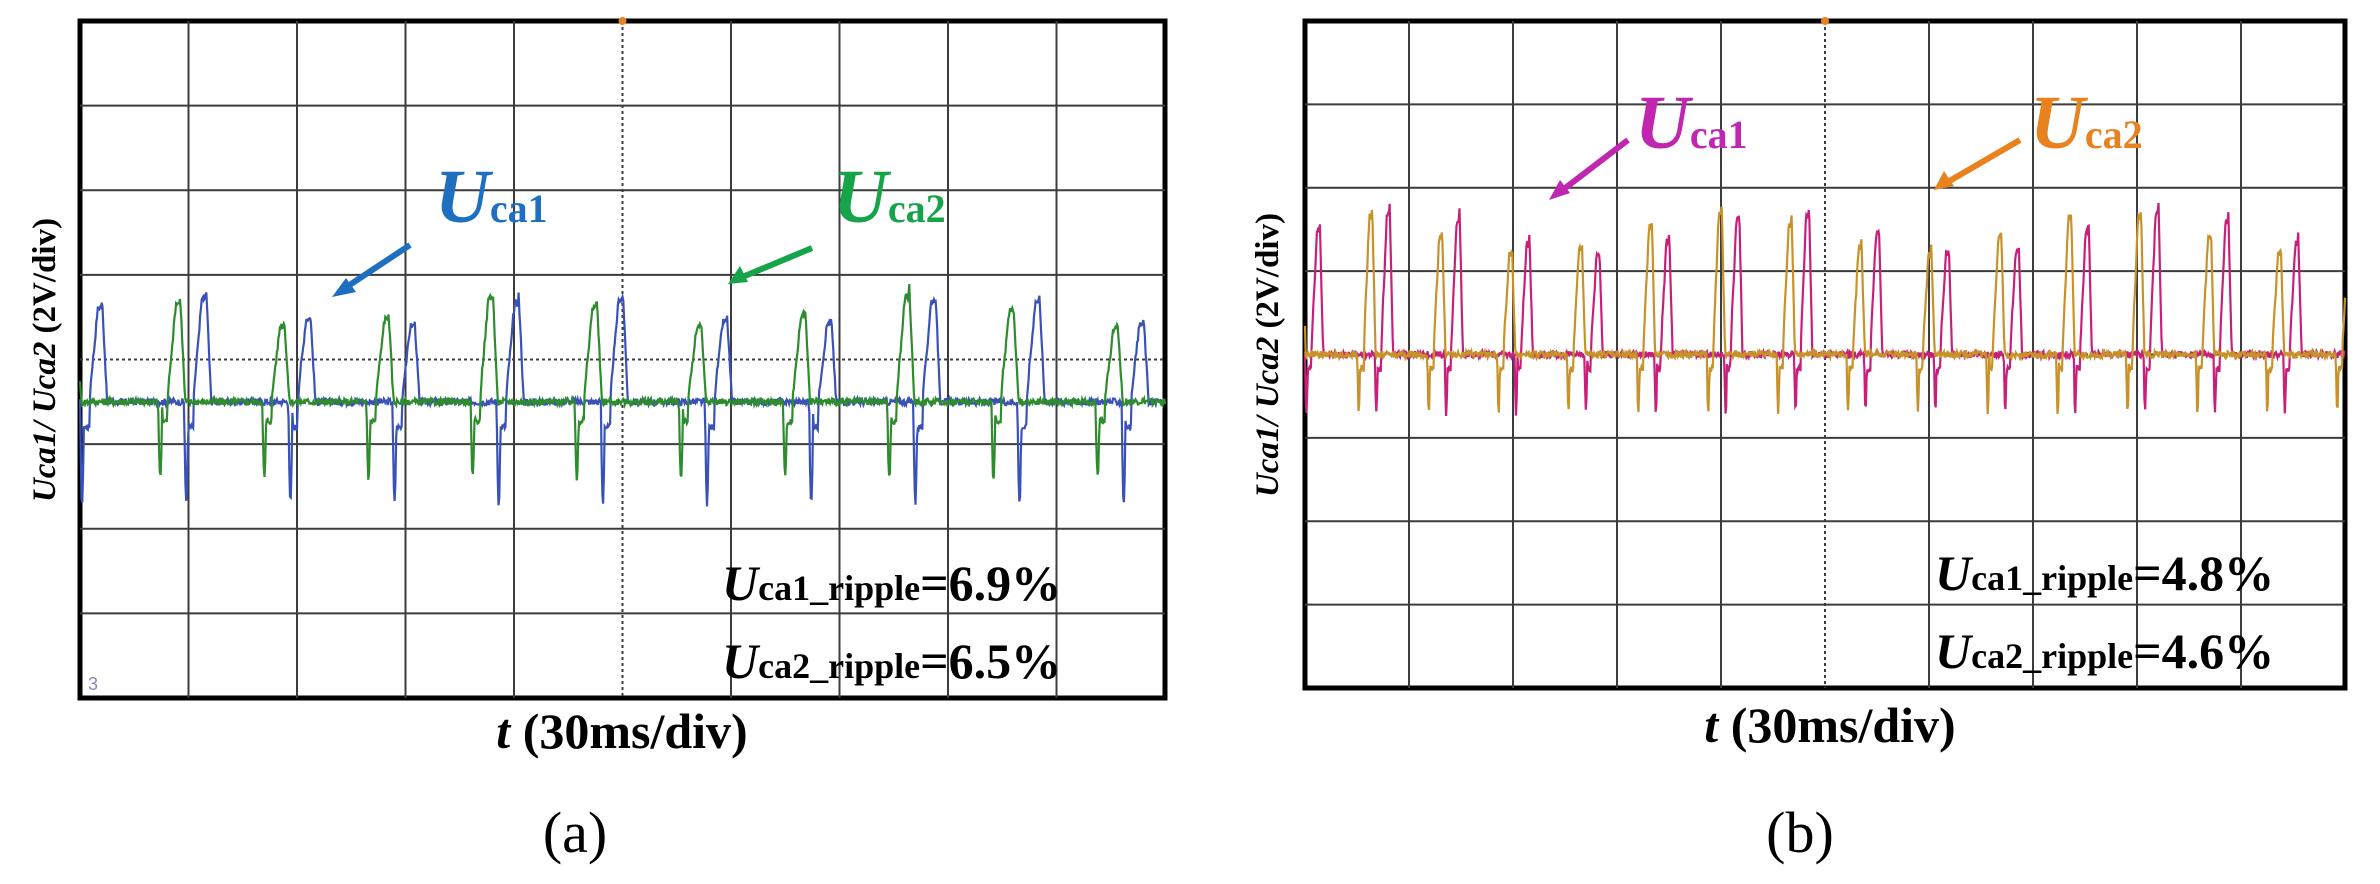 This screenshot has width=2380, height=884. I want to click on annotation-uca1-b: Uca1, so click(1648, 140).